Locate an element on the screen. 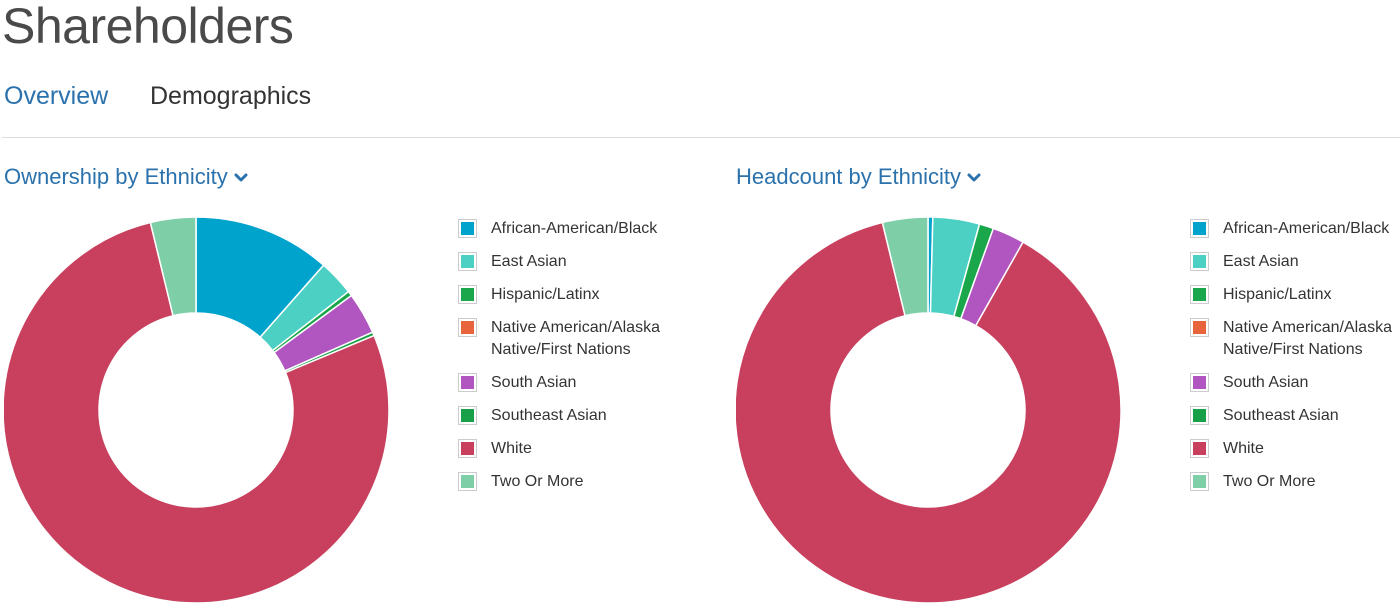 This screenshot has width=1400, height=609. divider is located at coordinates (701, 137).